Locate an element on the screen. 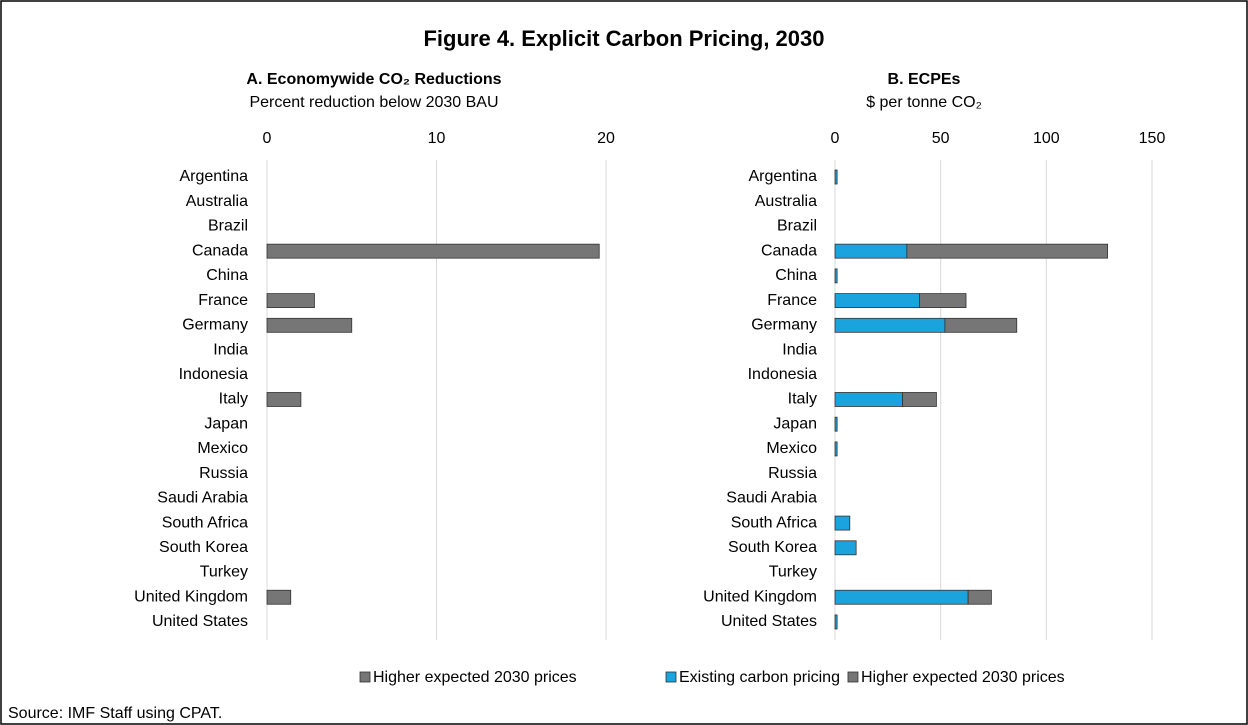 The width and height of the screenshot is (1248, 725). source-note: Source: IMF Staff using CPAT. is located at coordinates (115, 713).